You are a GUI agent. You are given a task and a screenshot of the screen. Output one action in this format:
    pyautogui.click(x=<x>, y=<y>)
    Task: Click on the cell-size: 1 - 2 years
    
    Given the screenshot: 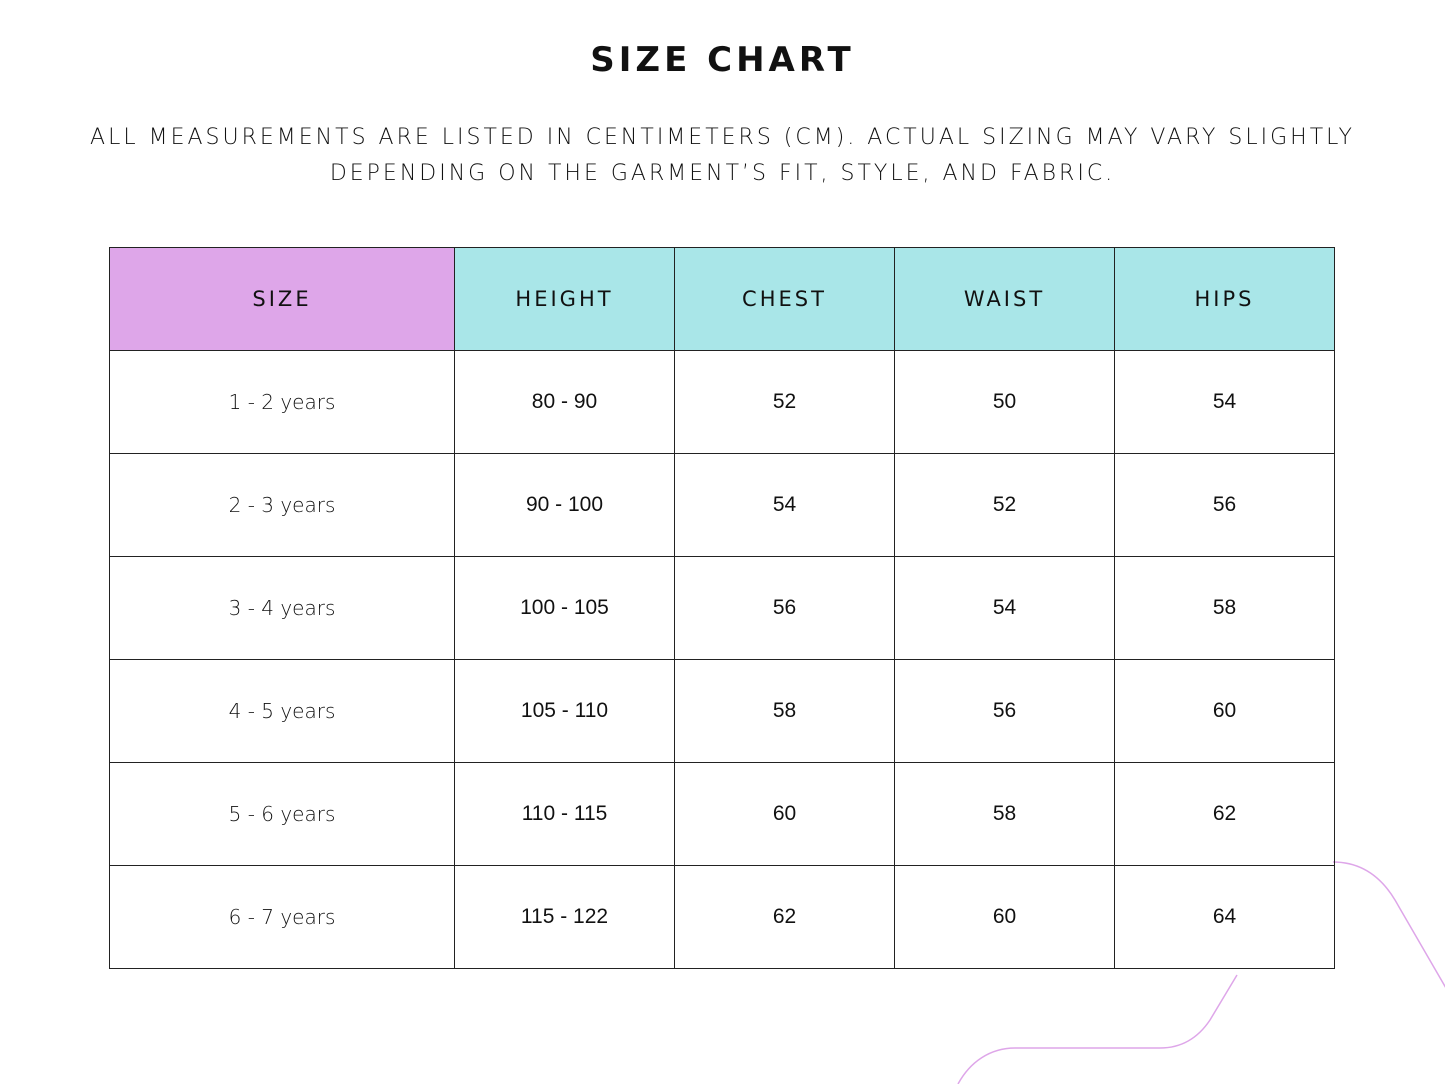 What is the action you would take?
    pyautogui.click(x=282, y=402)
    